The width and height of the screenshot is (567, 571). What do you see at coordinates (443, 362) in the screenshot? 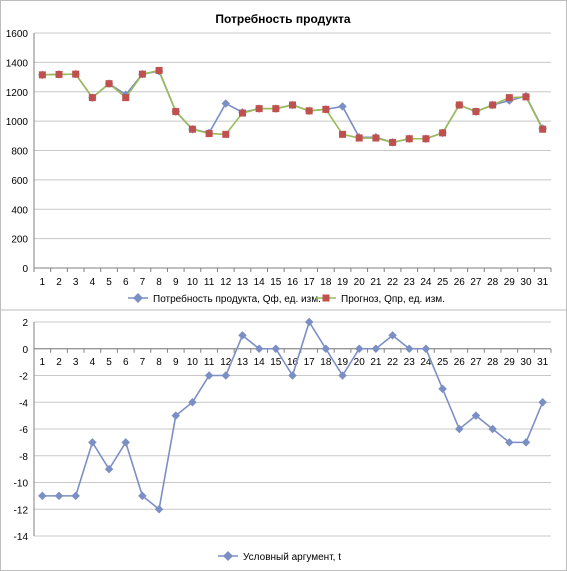
I see `x-tick-label: 25` at bounding box center [443, 362].